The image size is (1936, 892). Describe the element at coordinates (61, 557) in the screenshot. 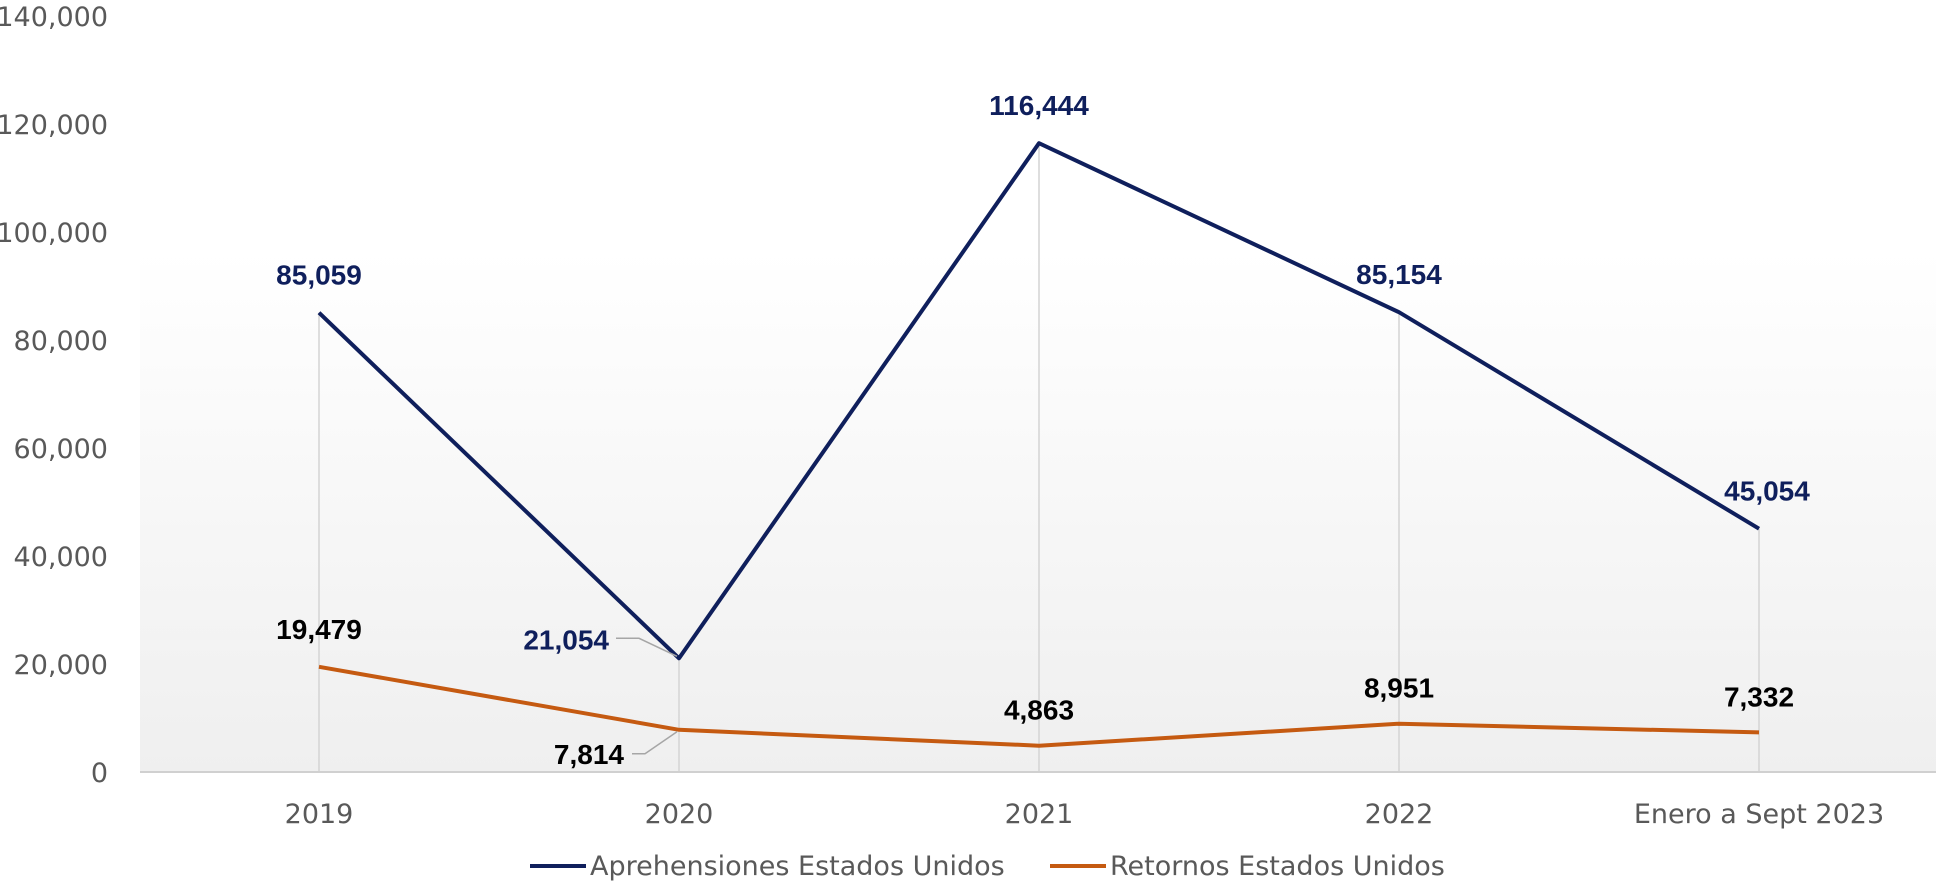

I see `y-tick-label: 40,000` at that location.